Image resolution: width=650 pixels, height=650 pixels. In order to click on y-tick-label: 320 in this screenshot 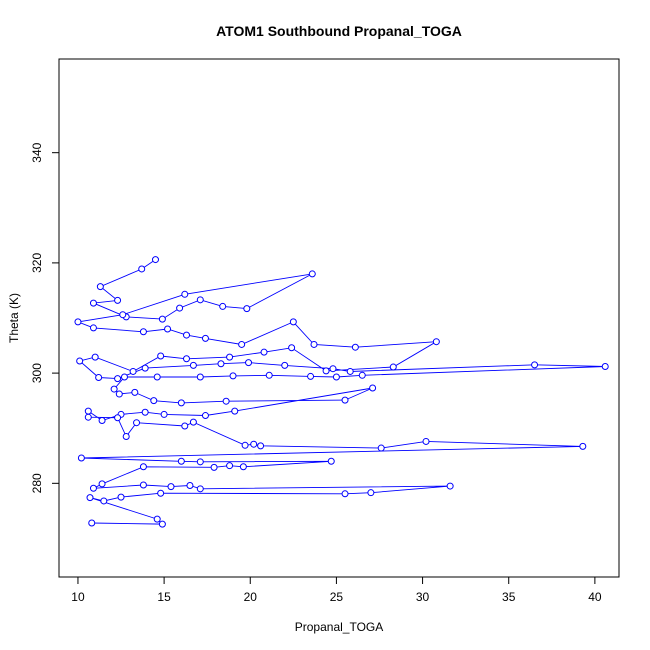, I will do `click(37, 263)`.